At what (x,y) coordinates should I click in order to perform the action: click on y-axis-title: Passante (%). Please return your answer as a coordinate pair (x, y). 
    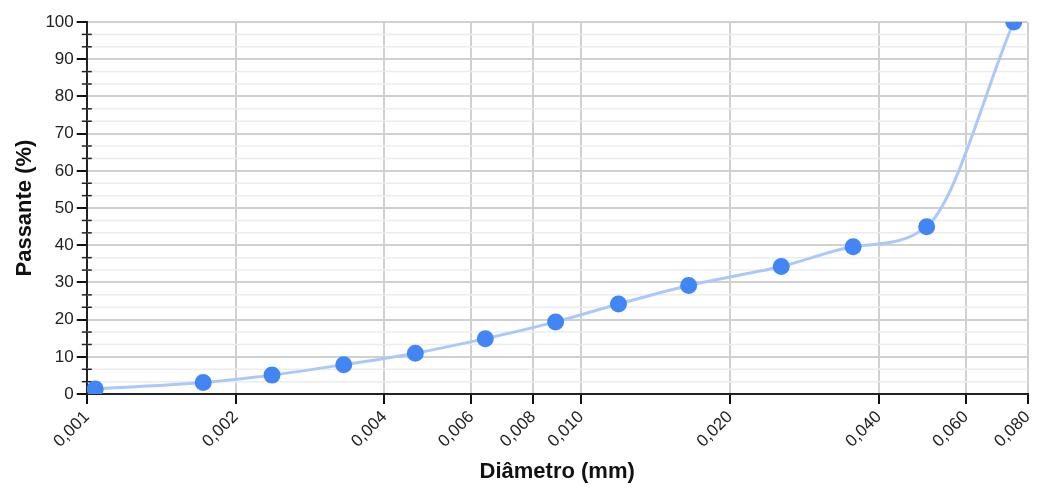
    Looking at the image, I should click on (24, 208).